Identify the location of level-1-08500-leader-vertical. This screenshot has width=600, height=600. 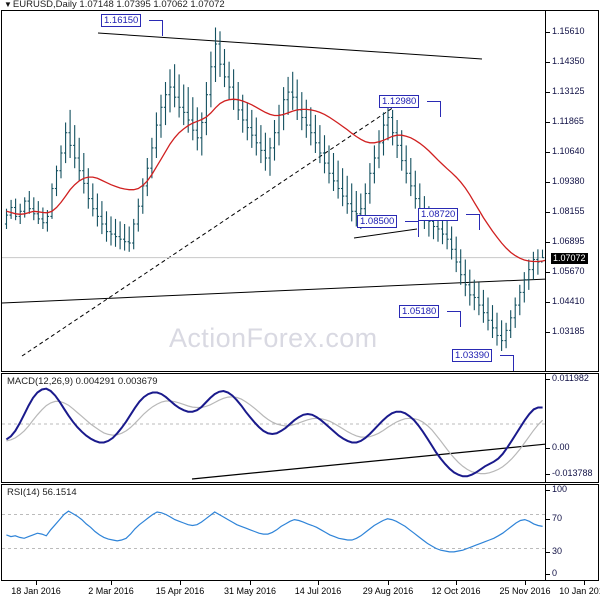
(418, 229).